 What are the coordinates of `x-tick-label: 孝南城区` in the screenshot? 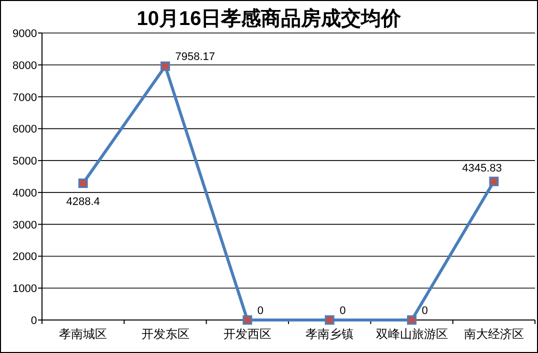 It's located at (83, 334).